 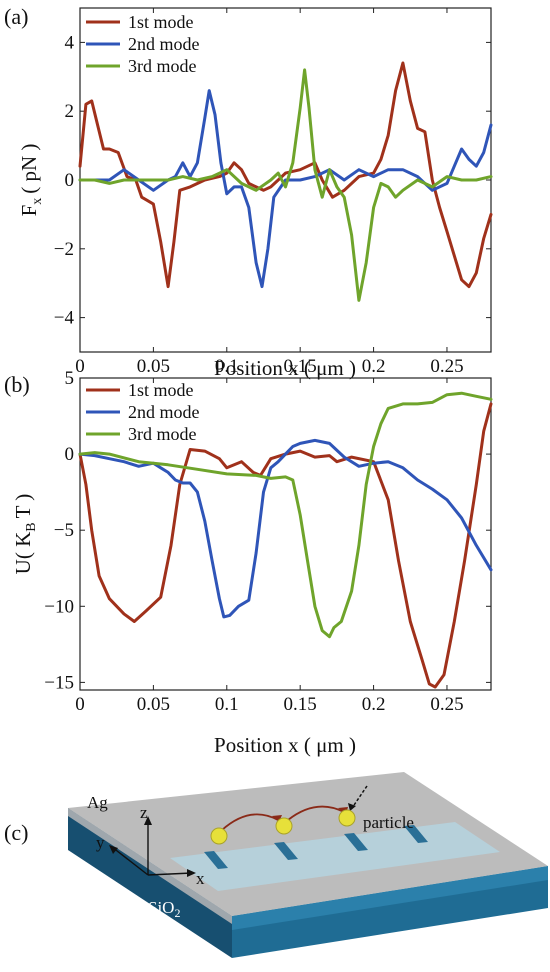 I want to click on axis-y-line, so click(x=130, y=861).